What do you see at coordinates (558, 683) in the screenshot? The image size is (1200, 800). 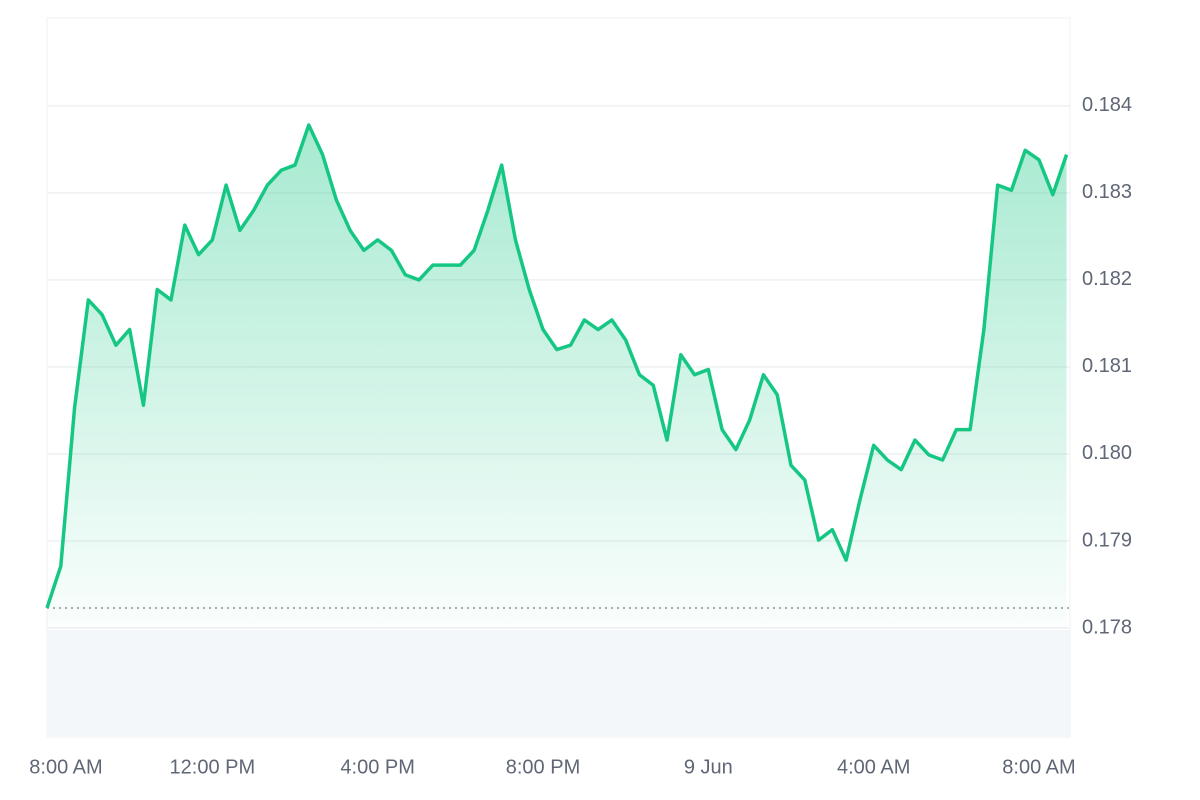 I see `volume-panel` at bounding box center [558, 683].